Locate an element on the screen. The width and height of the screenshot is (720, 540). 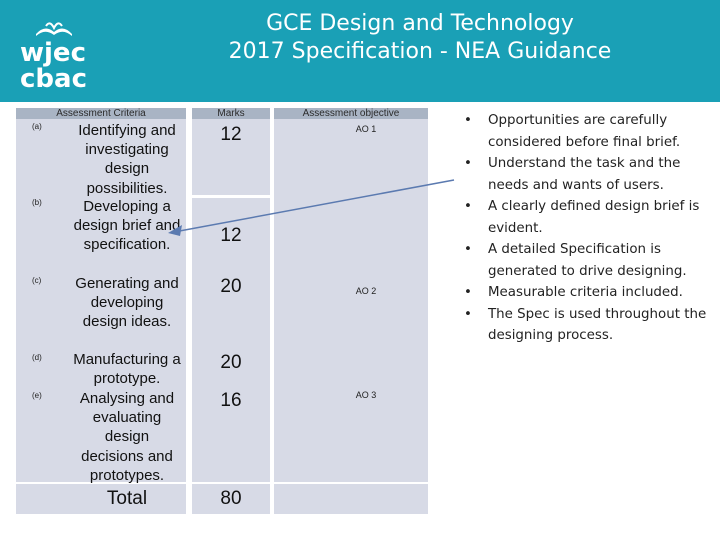
marks-value: 16 is located at coordinates (231, 400).